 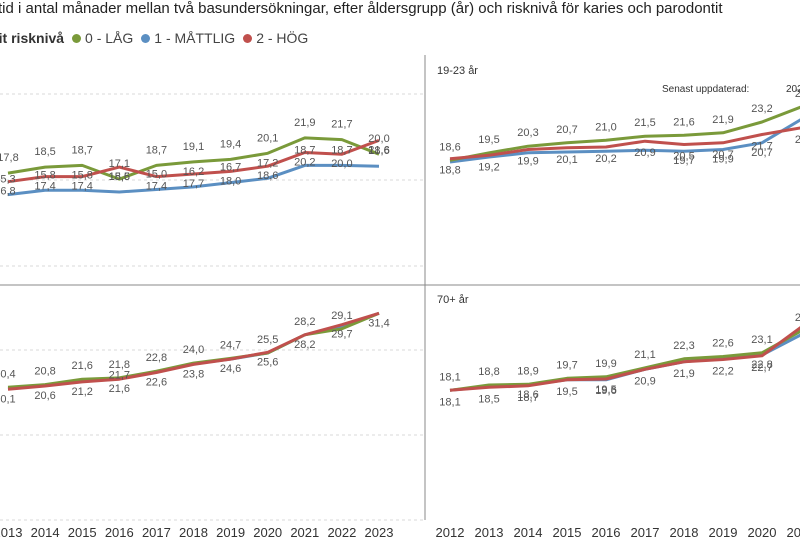 I want to click on data-label: 23,8, so click(x=193, y=374).